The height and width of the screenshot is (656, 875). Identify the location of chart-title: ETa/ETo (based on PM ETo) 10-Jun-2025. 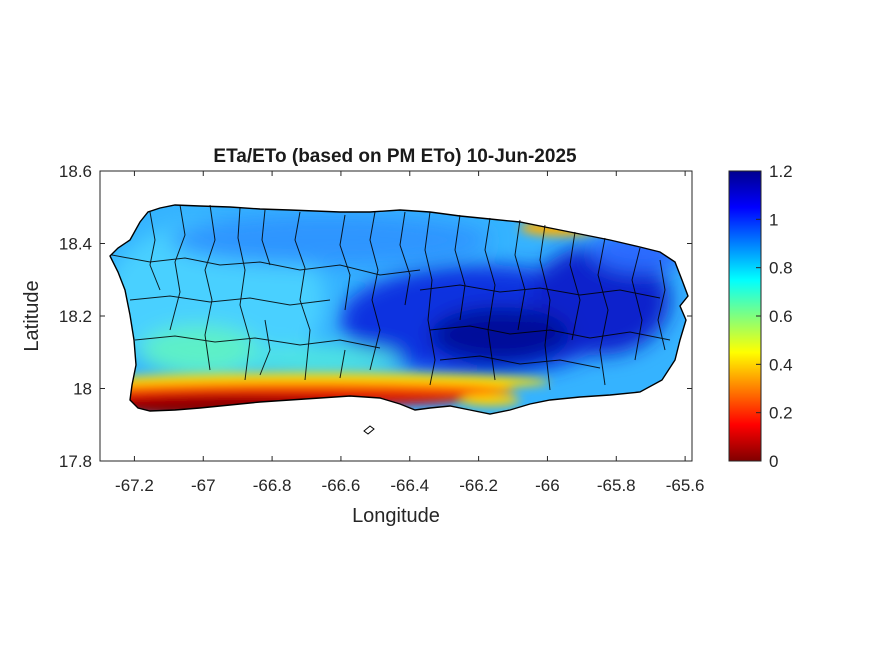
(395, 156).